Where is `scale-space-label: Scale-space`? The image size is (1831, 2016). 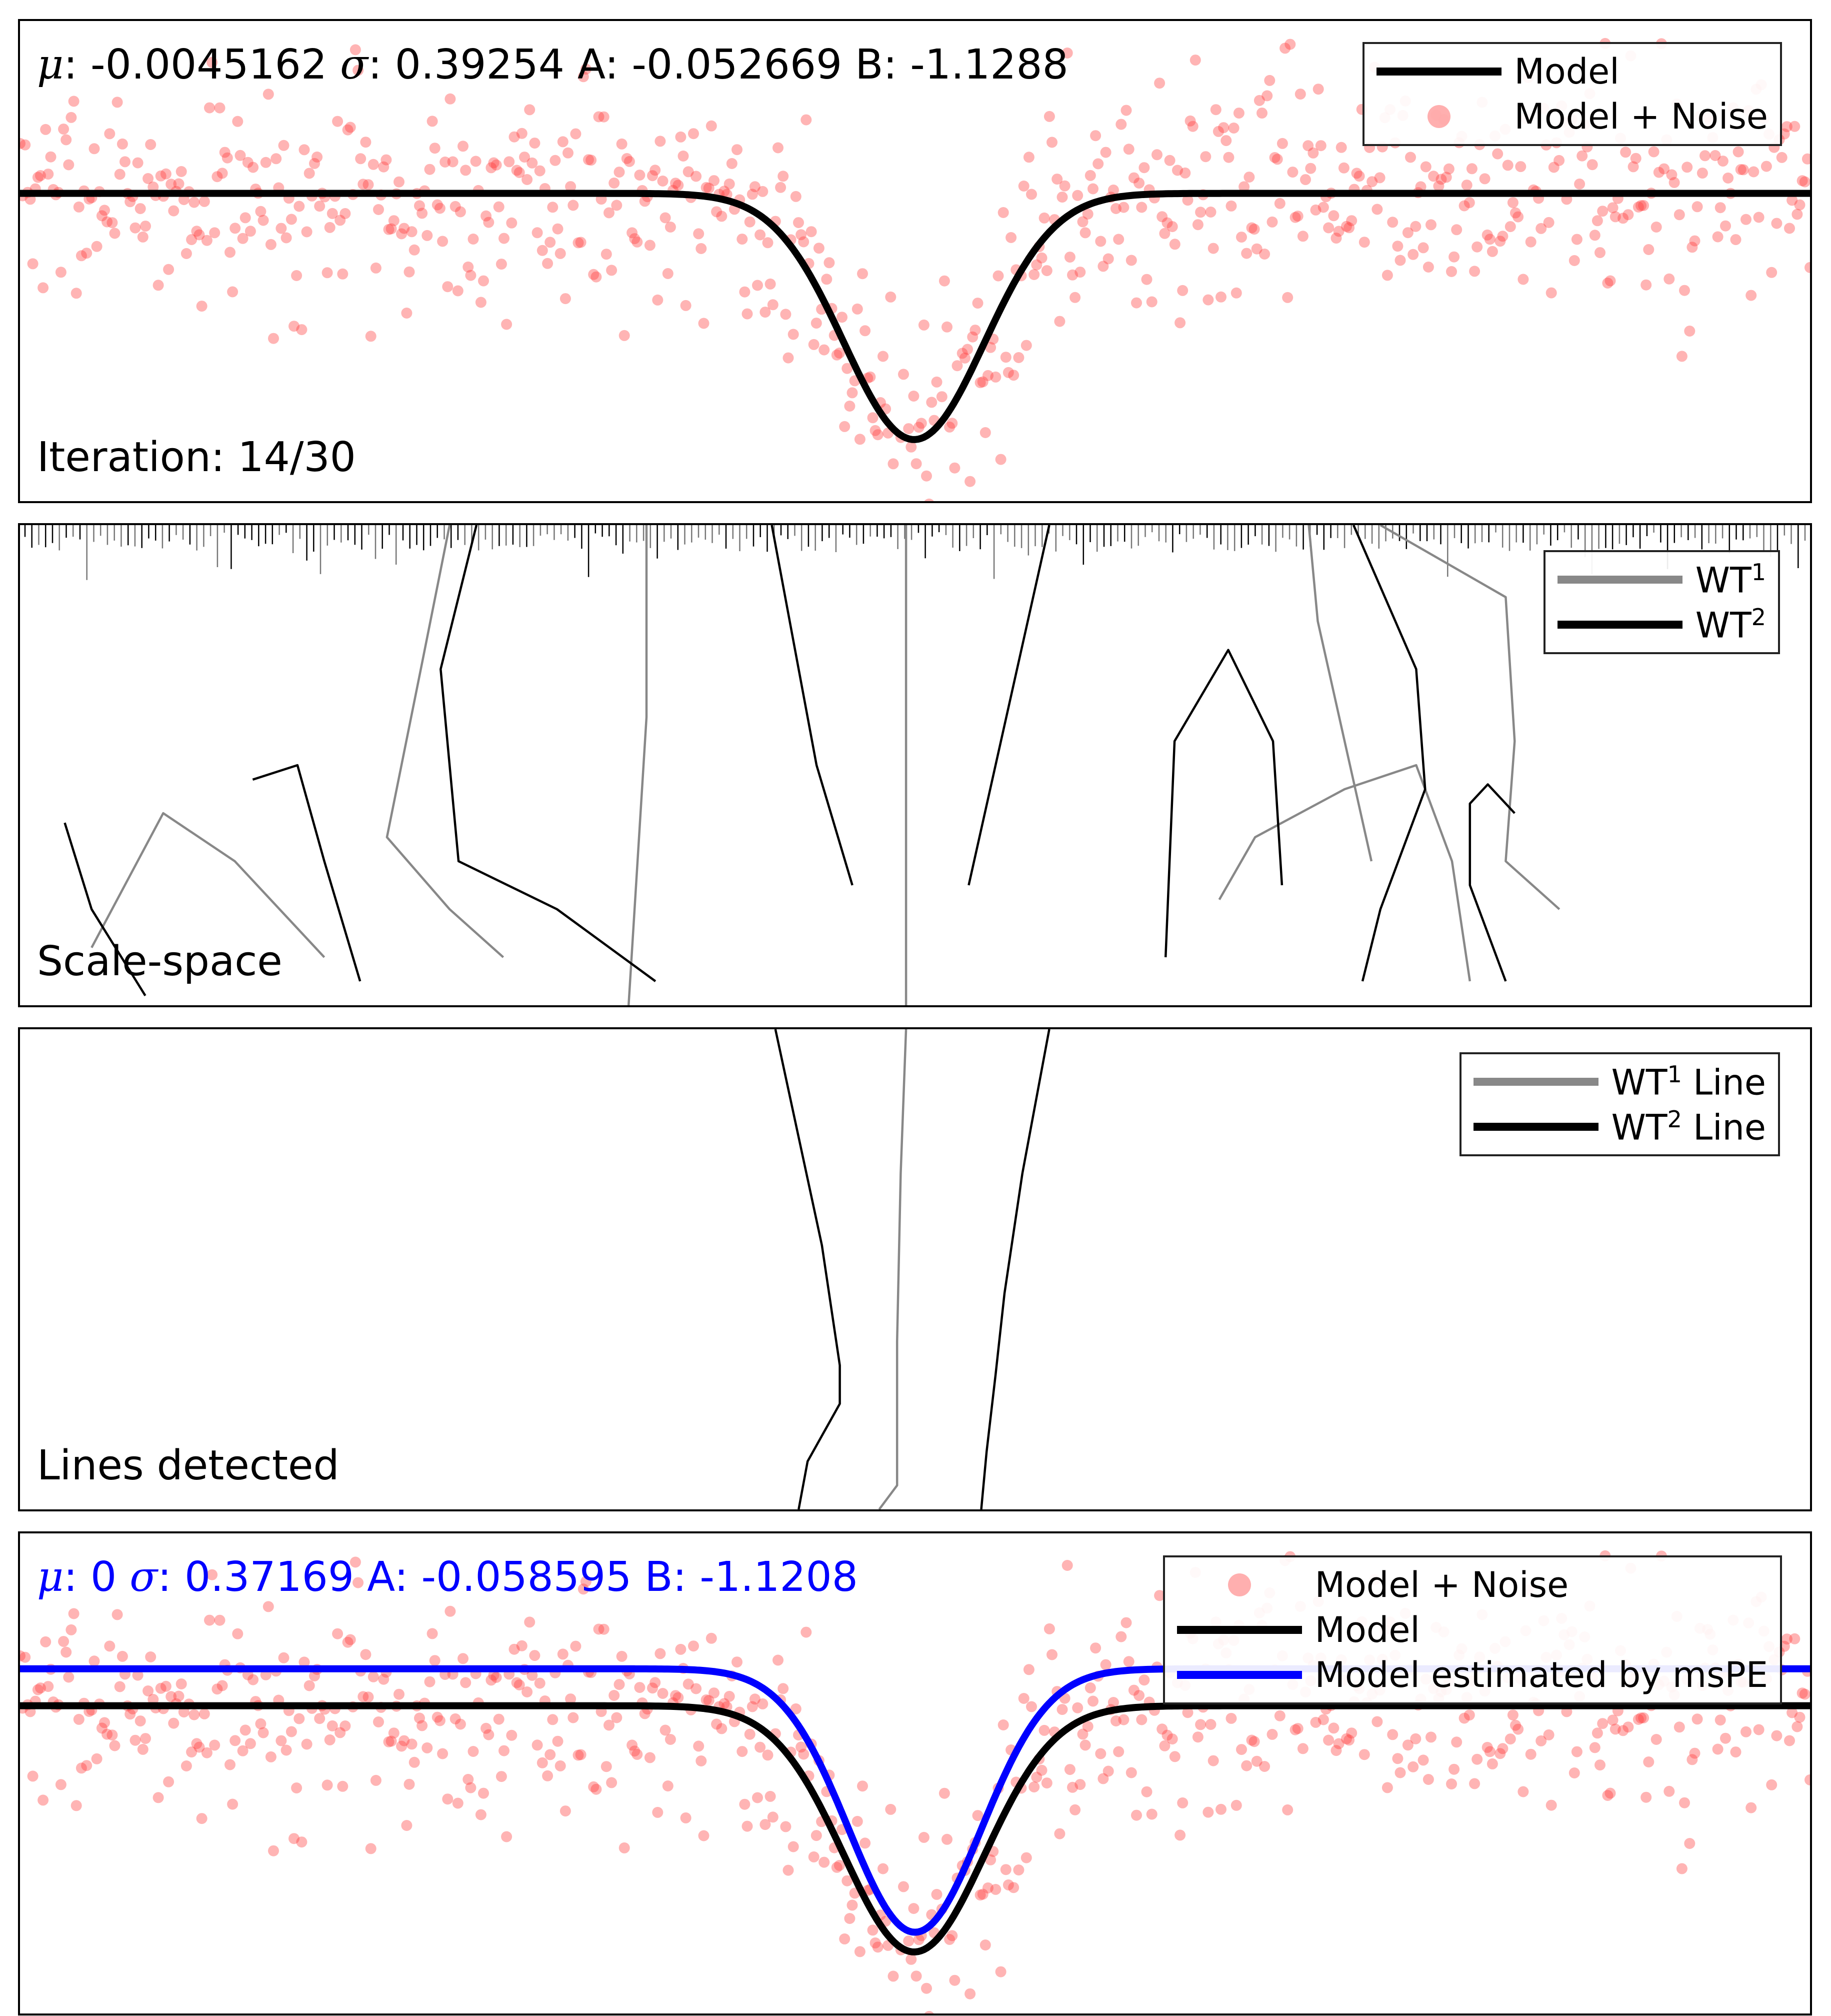 scale-space-label: Scale-space is located at coordinates (159, 961).